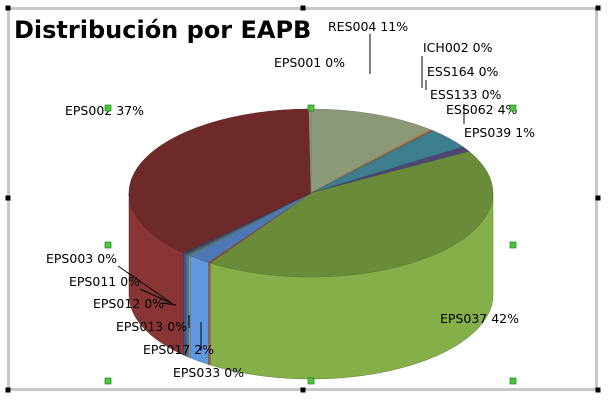  What do you see at coordinates (144, 284) in the screenshot?
I see `leader-eps003` at bounding box center [144, 284].